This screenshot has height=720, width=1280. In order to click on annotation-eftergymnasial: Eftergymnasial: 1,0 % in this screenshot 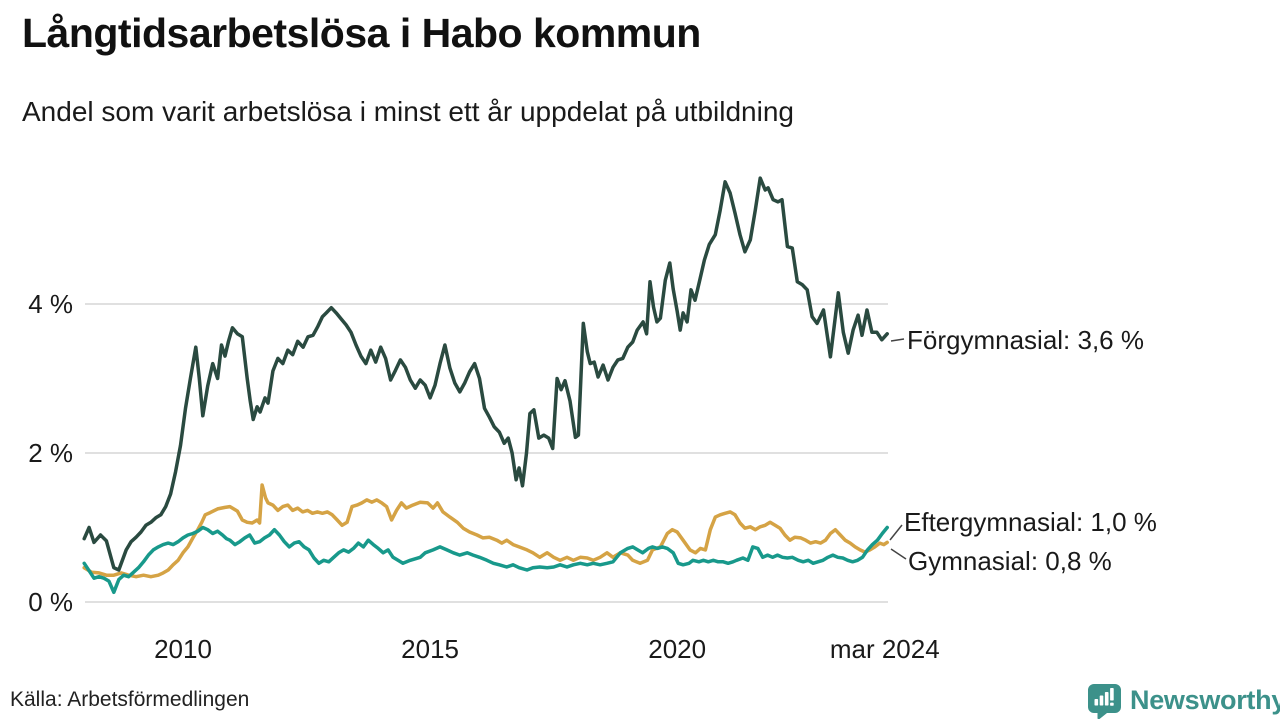, I will do `click(1030, 522)`.